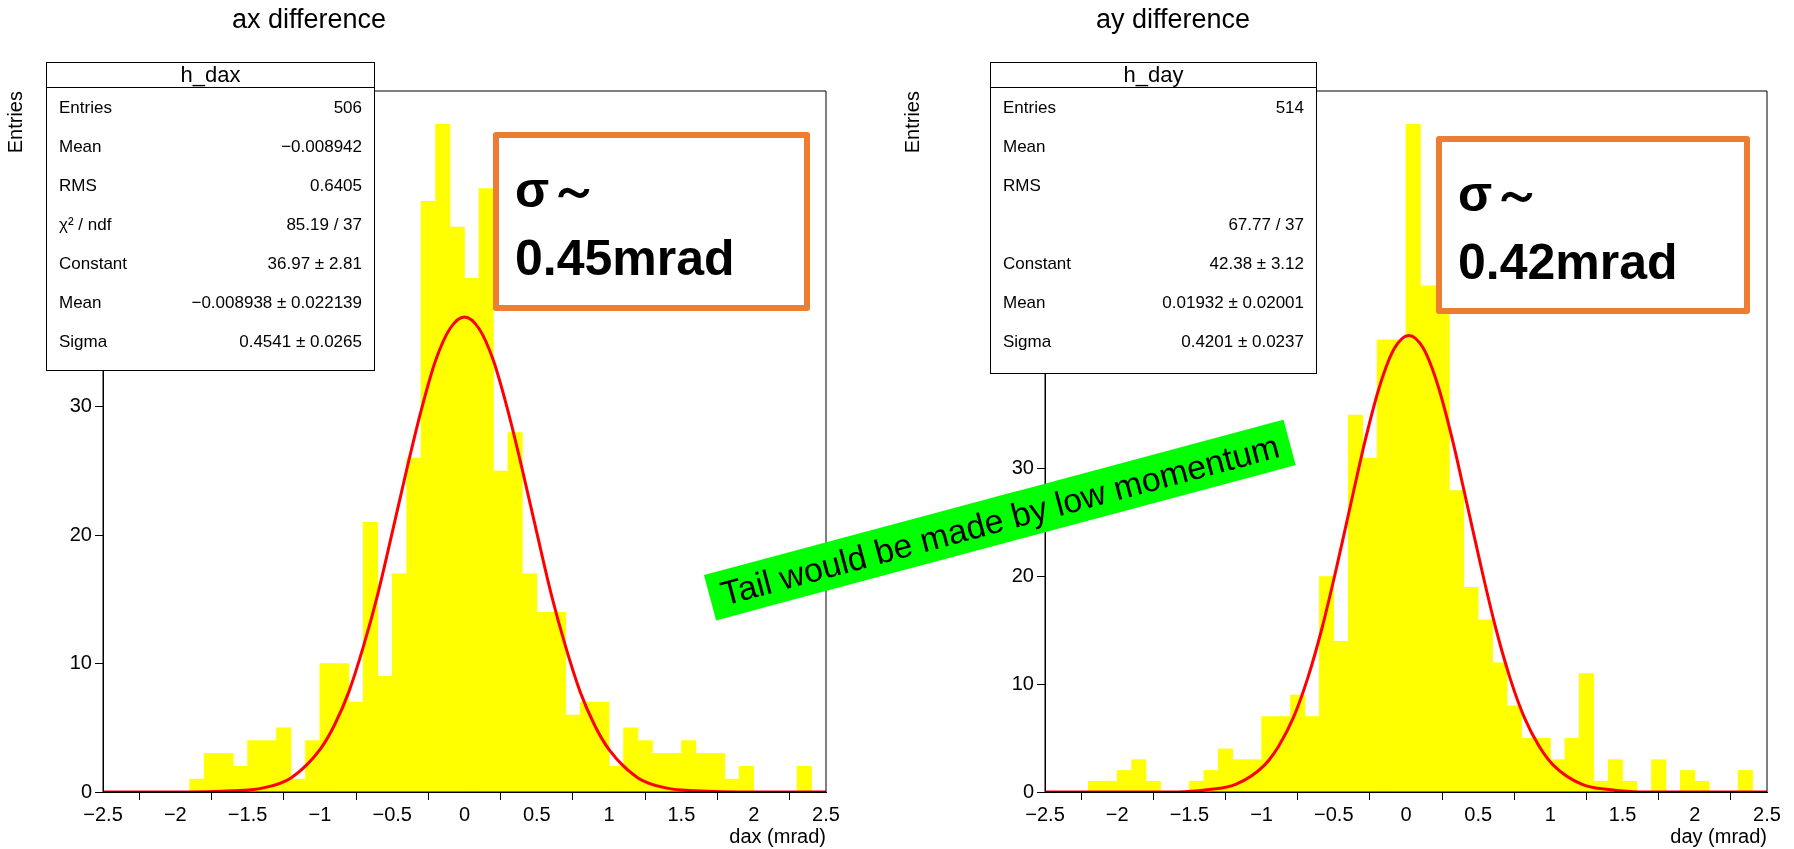  What do you see at coordinates (210, 146) in the screenshot?
I see `text: Mean −0.008942` at bounding box center [210, 146].